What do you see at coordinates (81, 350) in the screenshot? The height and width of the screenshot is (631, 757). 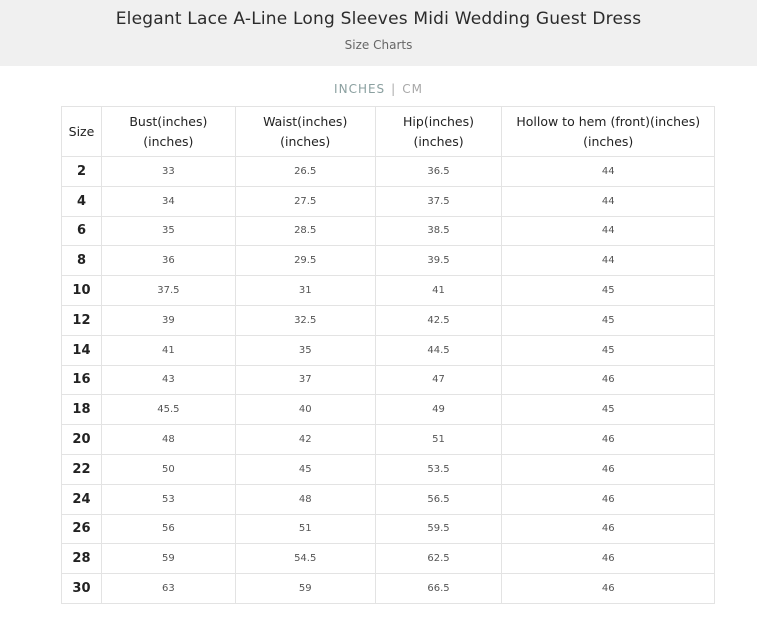 I see `size-cell: 14` at bounding box center [81, 350].